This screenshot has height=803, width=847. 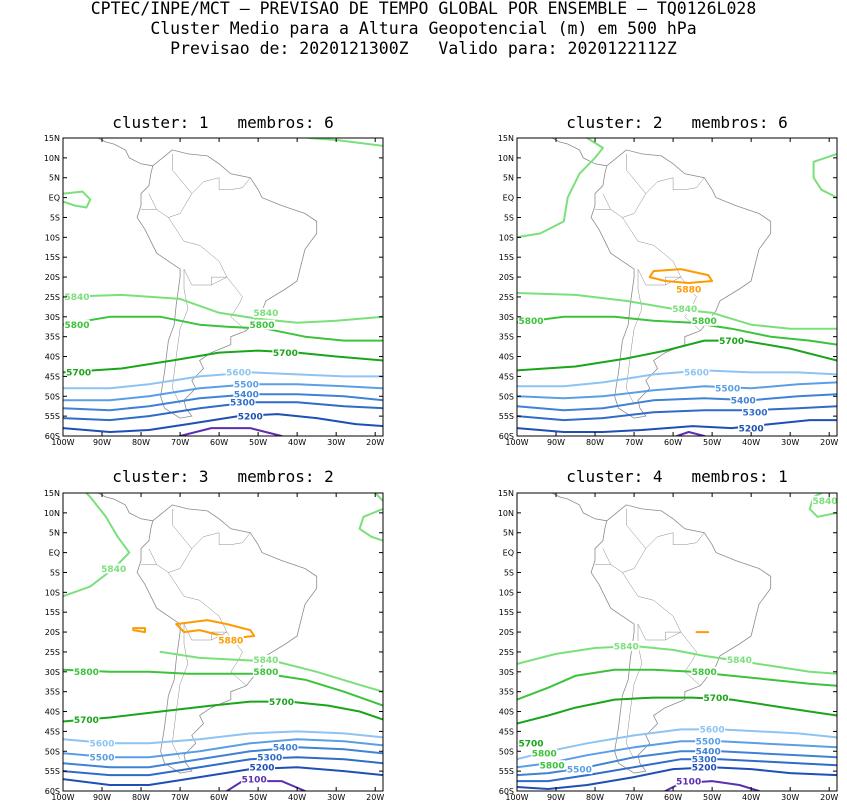 What do you see at coordinates (712, 442) in the screenshot?
I see `x-tick-label: 50W` at bounding box center [712, 442].